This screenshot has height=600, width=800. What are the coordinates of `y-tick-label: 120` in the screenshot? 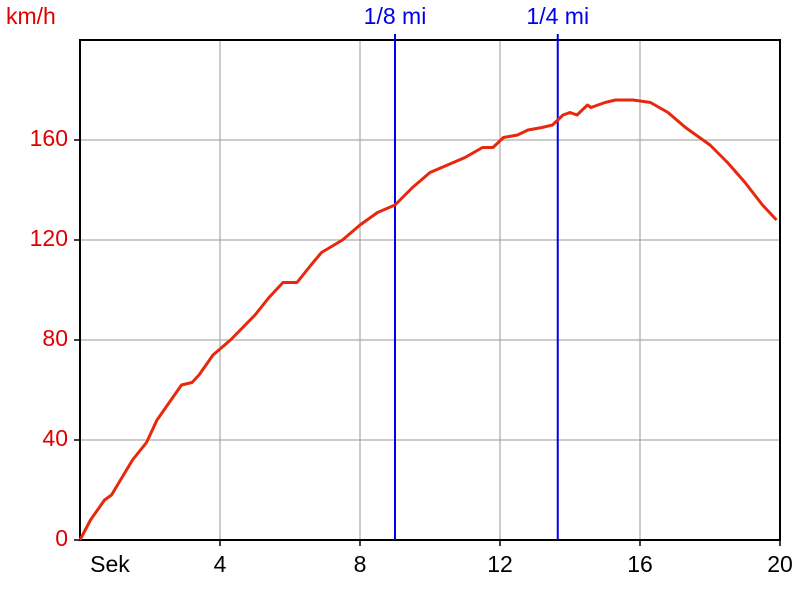 It's located at (49, 238).